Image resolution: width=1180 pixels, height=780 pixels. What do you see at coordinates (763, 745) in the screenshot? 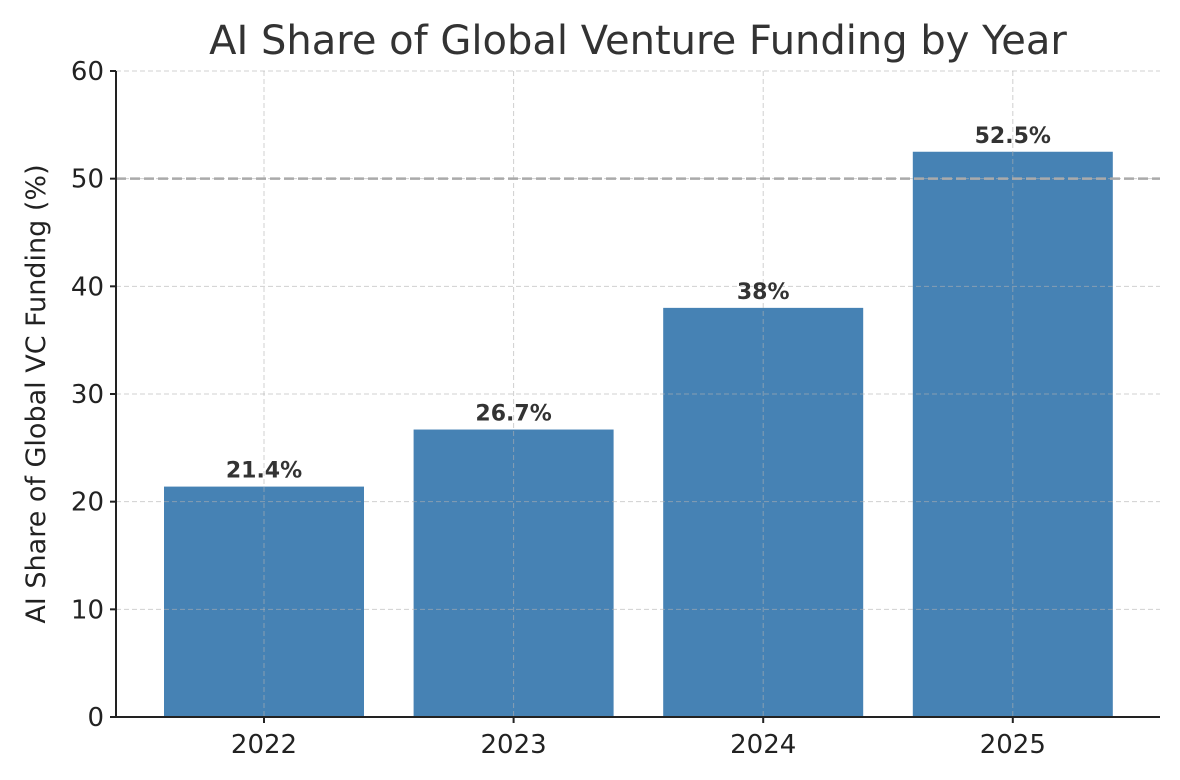
I see `x-tick-label: 2024` at bounding box center [763, 745].